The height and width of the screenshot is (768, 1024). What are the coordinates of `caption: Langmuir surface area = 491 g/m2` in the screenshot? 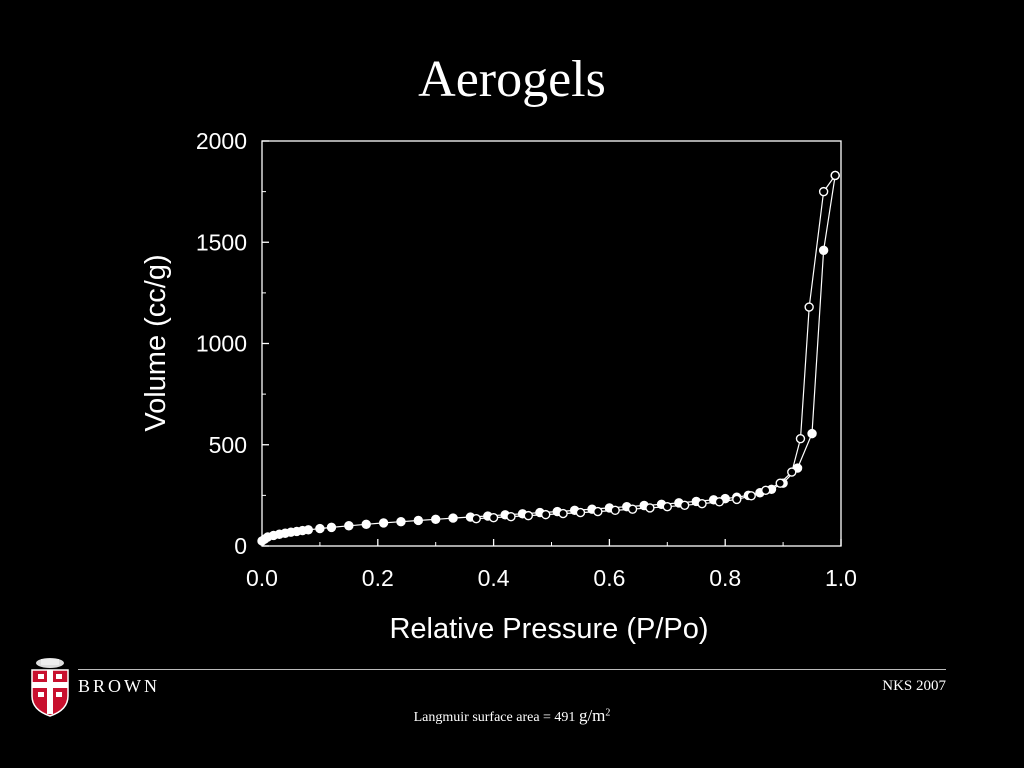 It's located at (512, 716).